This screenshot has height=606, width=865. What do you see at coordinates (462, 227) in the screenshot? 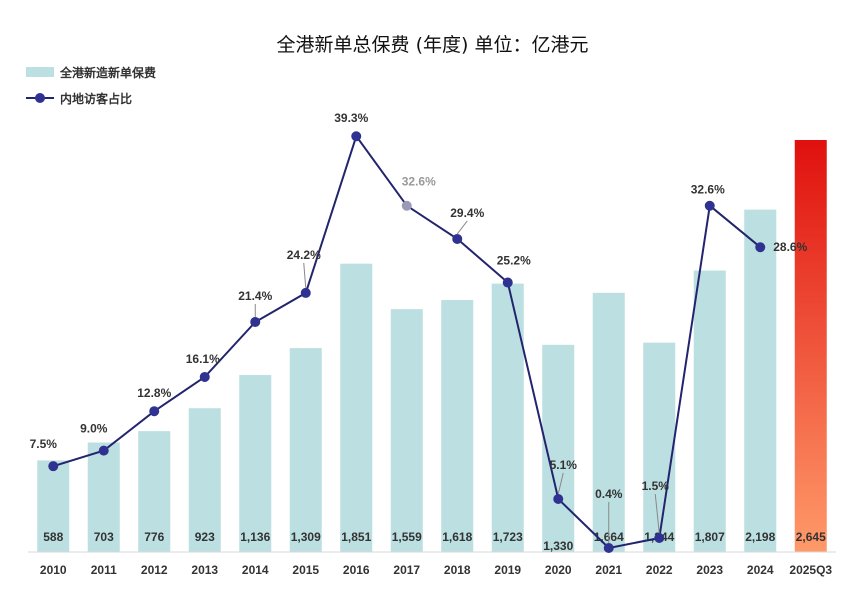
I see `leader-2018` at bounding box center [462, 227].